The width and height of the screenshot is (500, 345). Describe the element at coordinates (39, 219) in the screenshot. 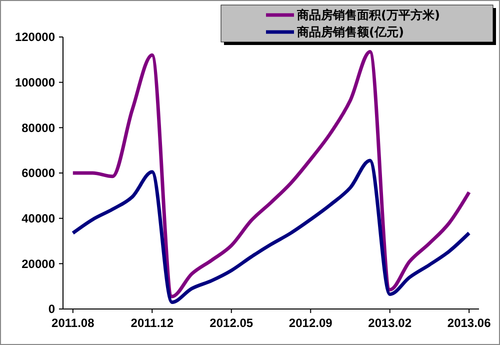

I see `y-tick-label: 40000` at that location.